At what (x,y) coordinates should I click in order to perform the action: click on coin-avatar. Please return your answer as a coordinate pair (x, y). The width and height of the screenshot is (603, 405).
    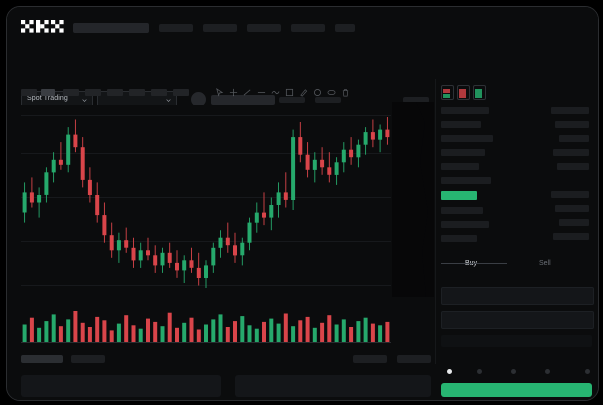
    Looking at the image, I should click on (198, 99).